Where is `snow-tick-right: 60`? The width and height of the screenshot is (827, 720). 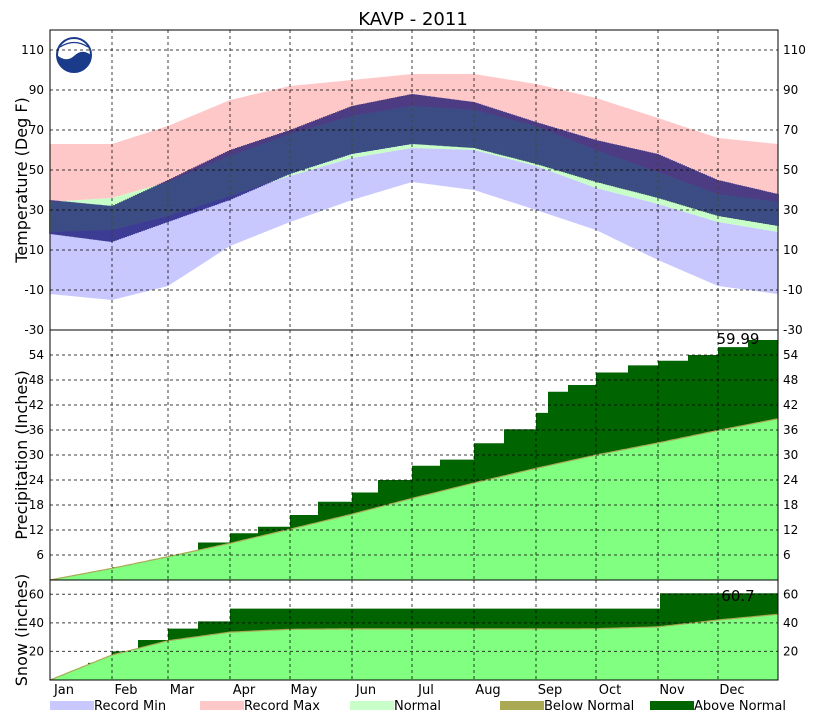 snow-tick-right: 60 is located at coordinates (790, 594).